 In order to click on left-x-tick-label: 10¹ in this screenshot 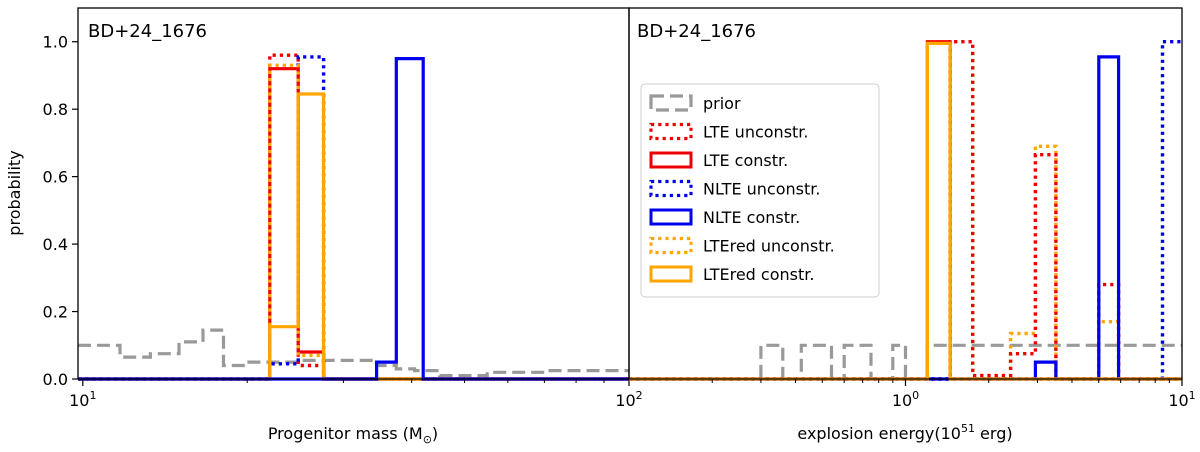, I will do `click(82, 399)`.